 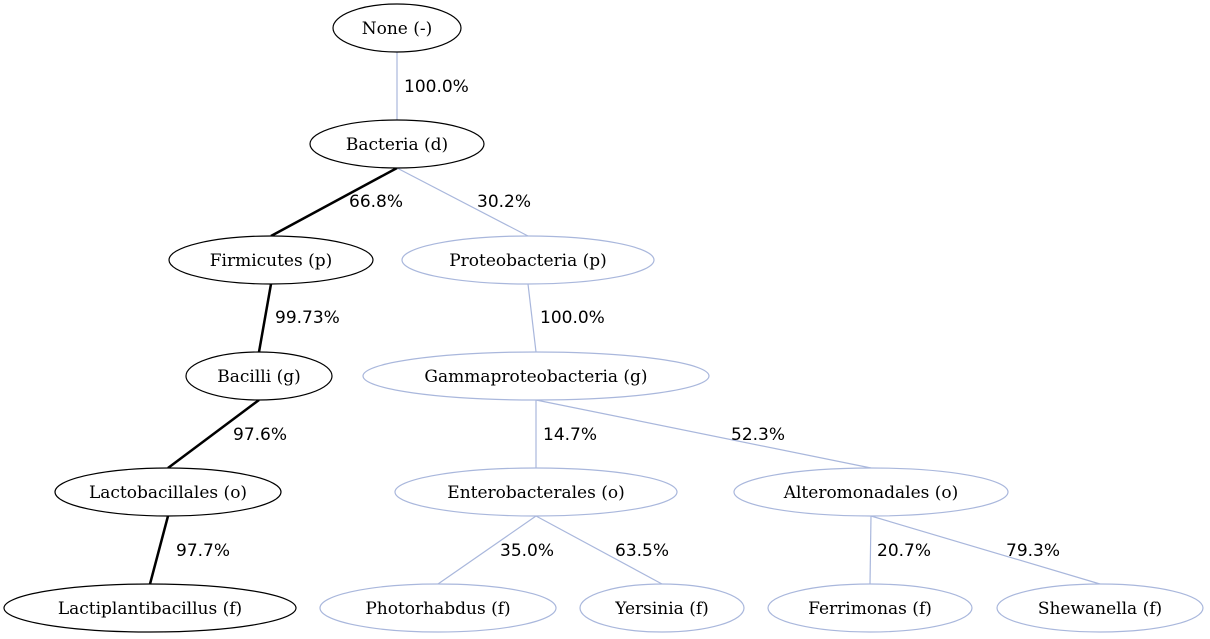 I want to click on node-label: Lactiplantibacillus (f), so click(x=150, y=609).